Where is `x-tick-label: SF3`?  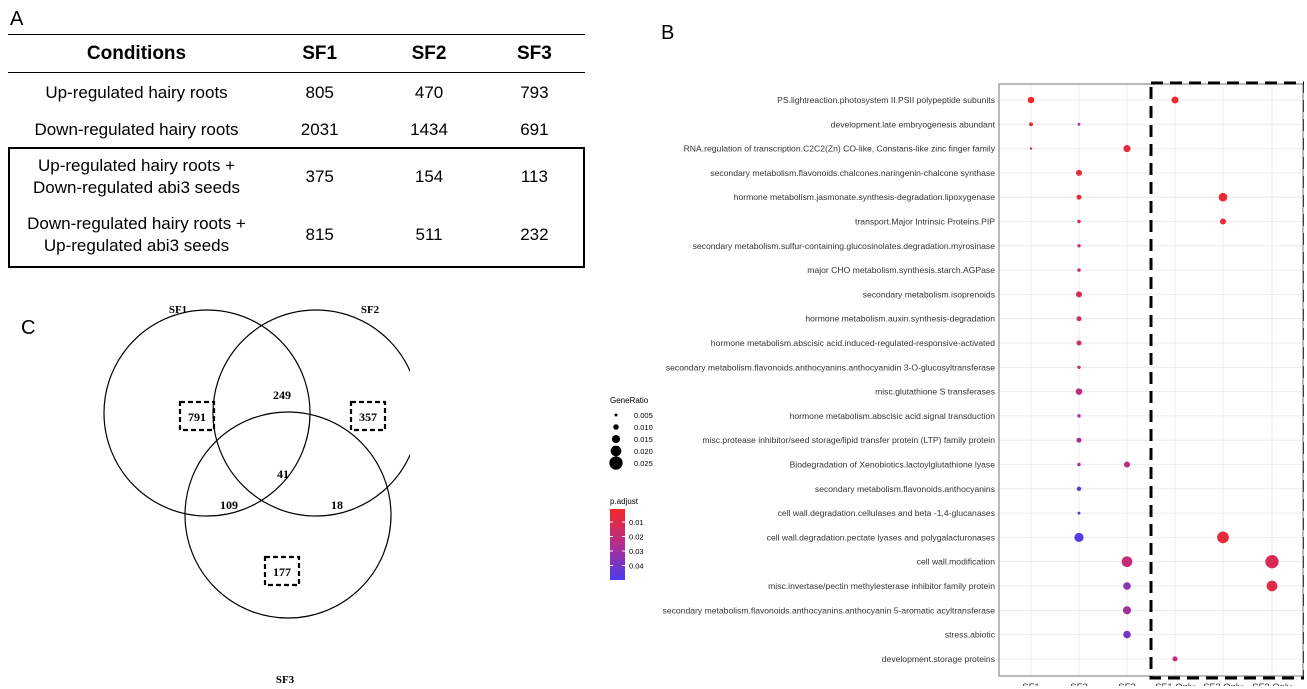 x-tick-label: SF3 is located at coordinates (1126, 684).